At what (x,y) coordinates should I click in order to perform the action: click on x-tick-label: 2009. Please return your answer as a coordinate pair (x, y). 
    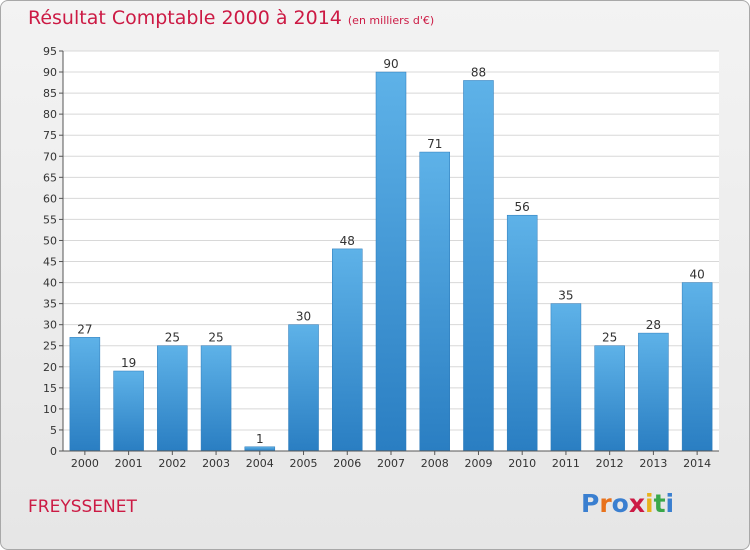
    Looking at the image, I should click on (478, 463).